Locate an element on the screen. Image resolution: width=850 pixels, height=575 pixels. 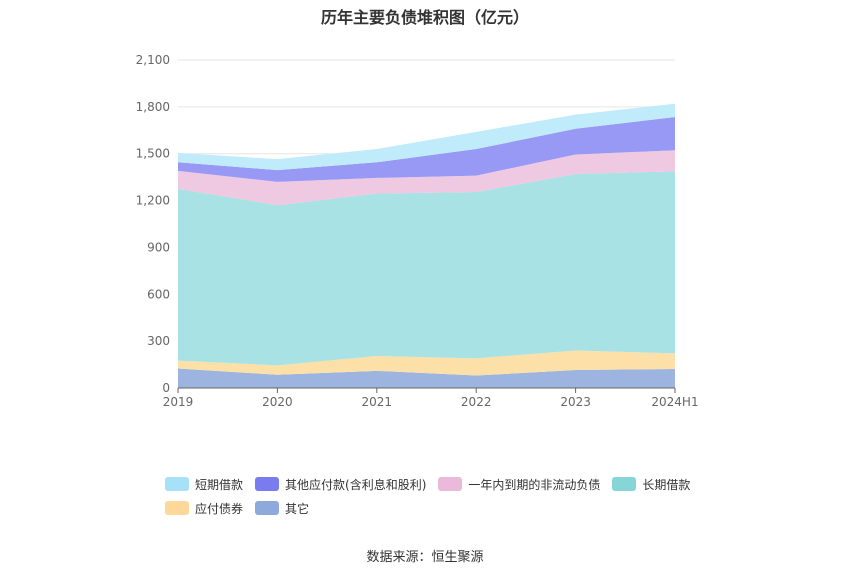
y-tick-label: 0 is located at coordinates (166, 388).